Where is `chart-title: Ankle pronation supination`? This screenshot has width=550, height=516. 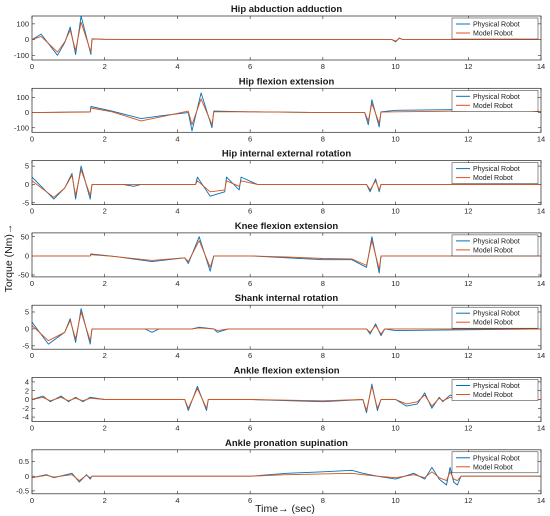
chart-title: Ankle pronation supination is located at coordinates (286, 443).